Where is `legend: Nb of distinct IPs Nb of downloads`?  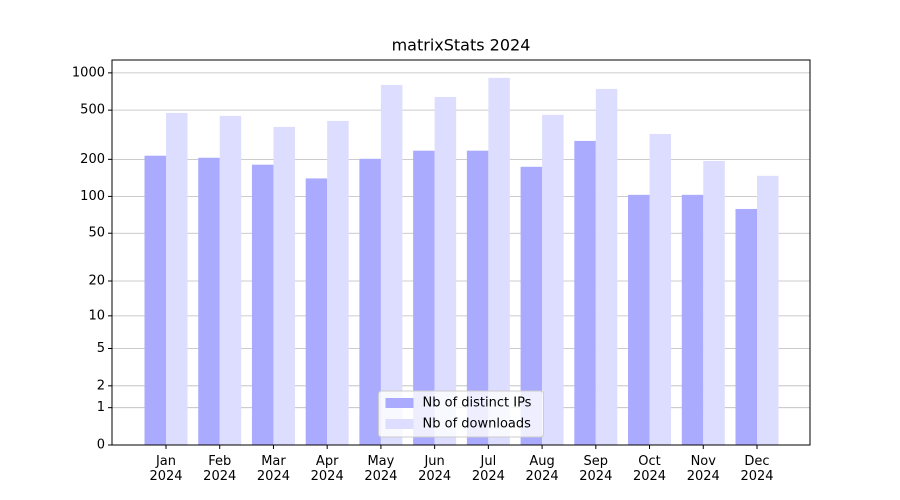
legend: Nb of distinct IPs Nb of downloads is located at coordinates (461, 414).